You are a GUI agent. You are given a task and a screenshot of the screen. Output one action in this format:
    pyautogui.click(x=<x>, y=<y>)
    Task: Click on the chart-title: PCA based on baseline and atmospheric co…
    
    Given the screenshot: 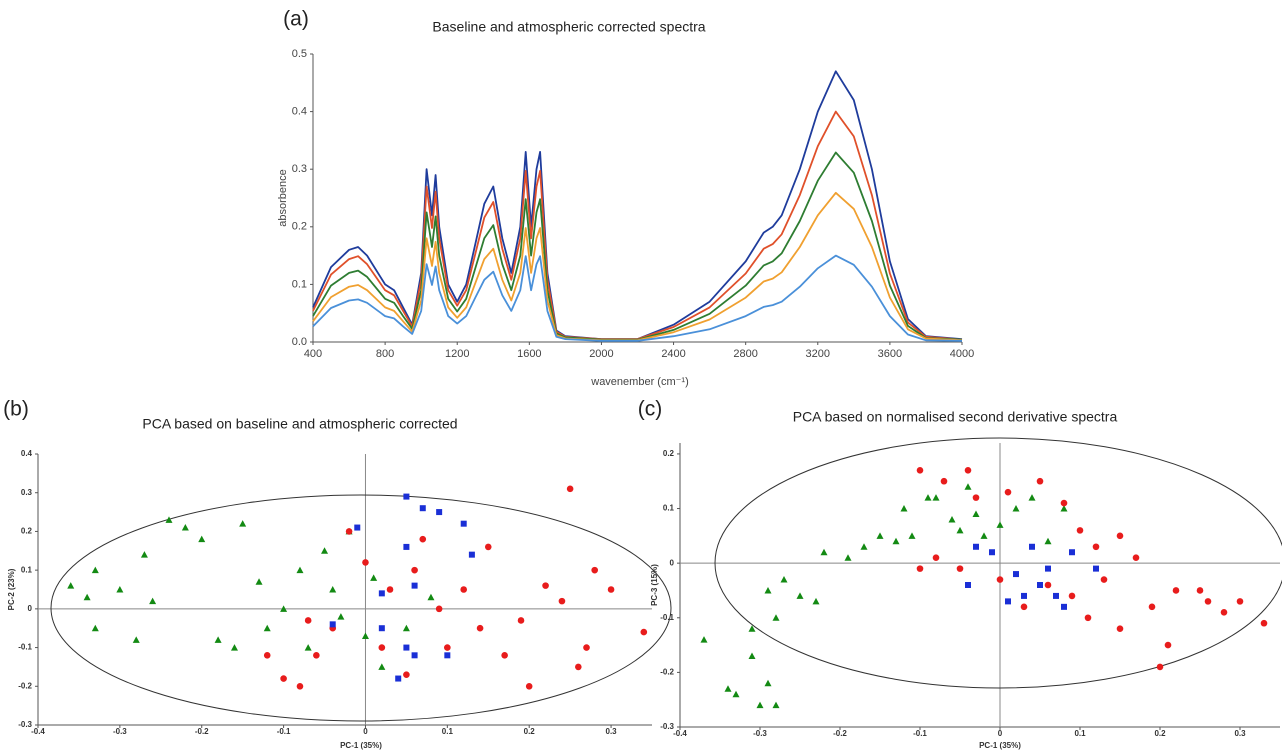 What is the action you would take?
    pyautogui.click(x=299, y=424)
    